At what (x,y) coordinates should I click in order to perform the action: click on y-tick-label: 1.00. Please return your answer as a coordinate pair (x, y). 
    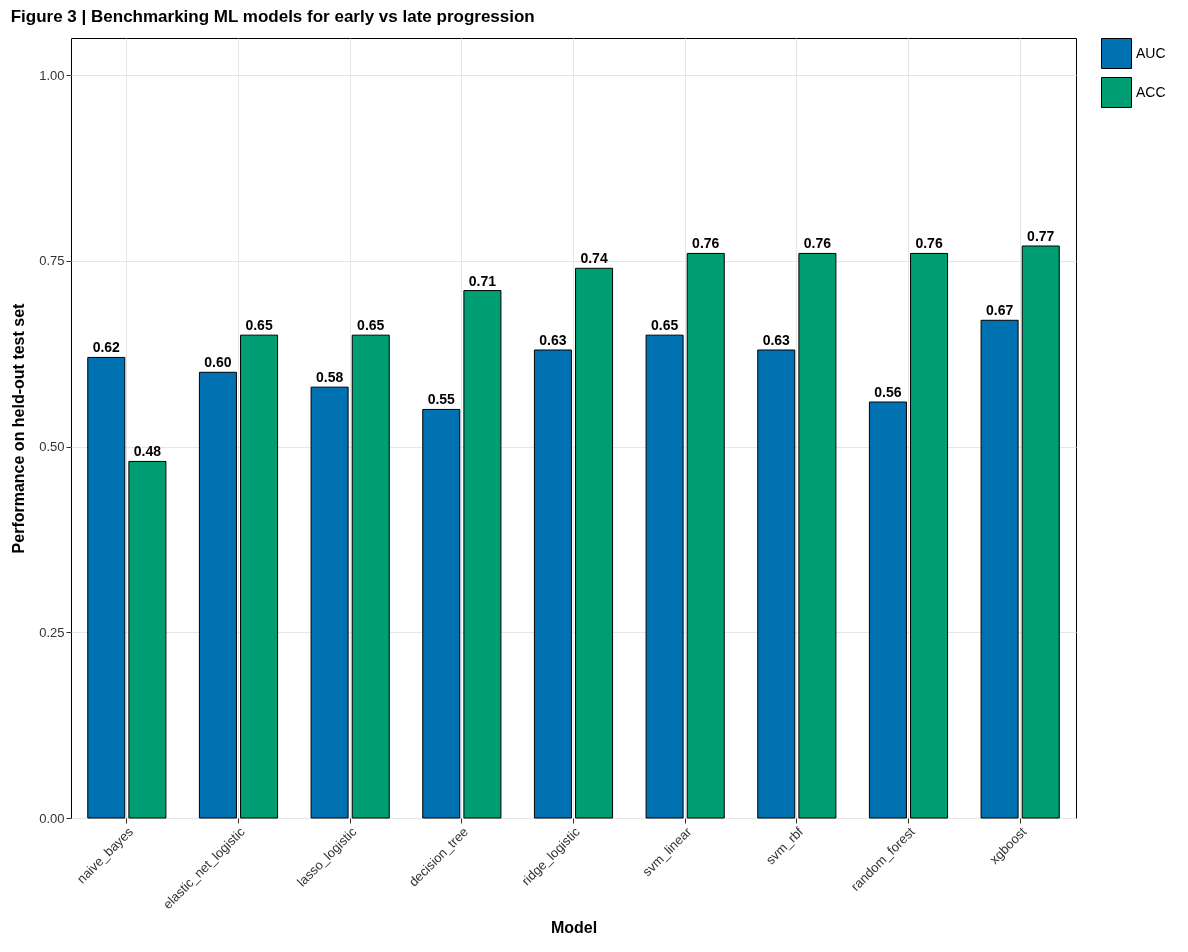
    Looking at the image, I should click on (52, 75).